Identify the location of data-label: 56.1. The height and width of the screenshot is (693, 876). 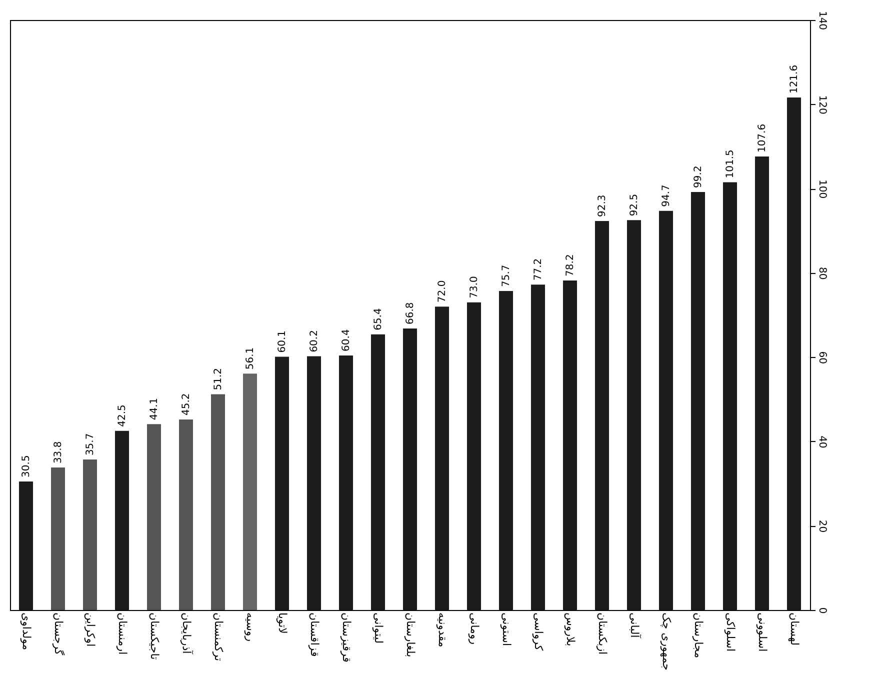
(250, 358).